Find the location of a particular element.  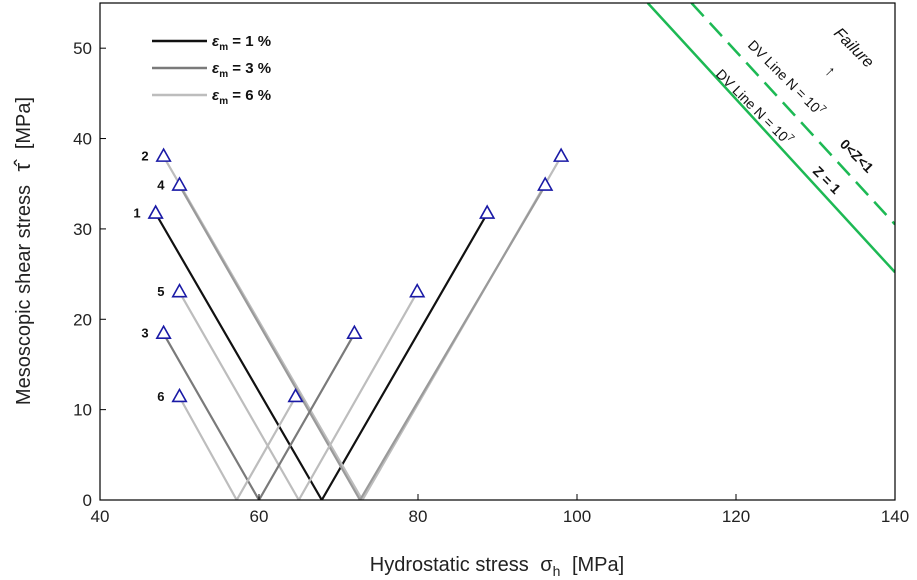

x-axis-title: Hydrostatic stress σh [MPa] is located at coordinates (497, 567).